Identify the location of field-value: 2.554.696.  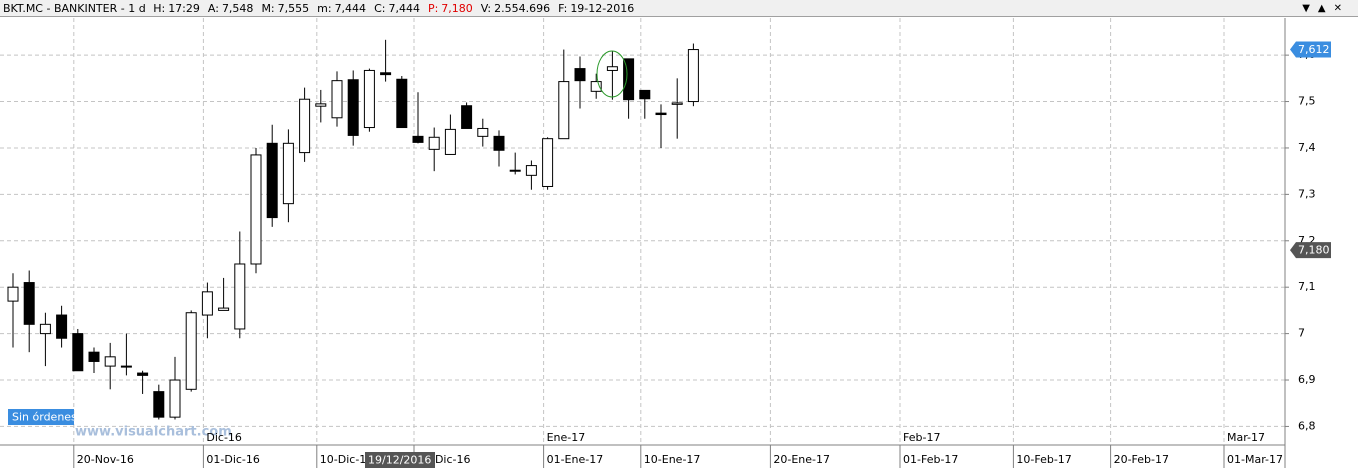
(522, 8).